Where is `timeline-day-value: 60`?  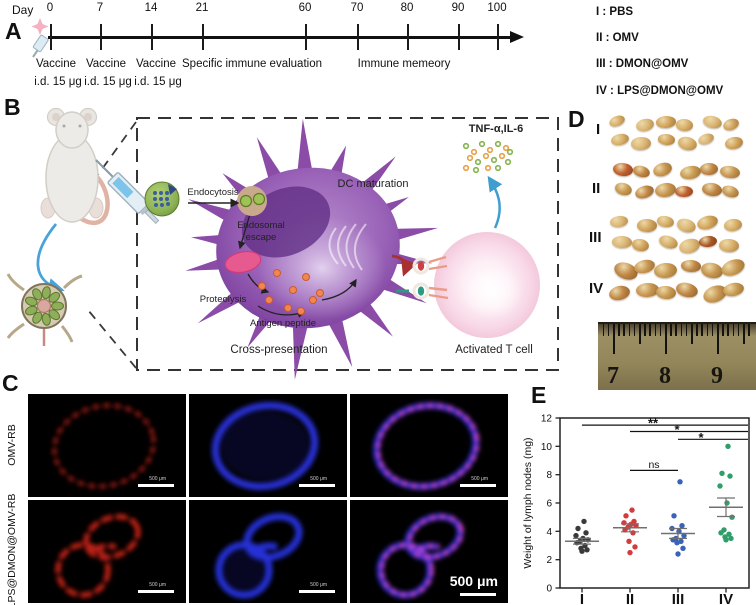
timeline-day-value: 60 is located at coordinates (305, 8).